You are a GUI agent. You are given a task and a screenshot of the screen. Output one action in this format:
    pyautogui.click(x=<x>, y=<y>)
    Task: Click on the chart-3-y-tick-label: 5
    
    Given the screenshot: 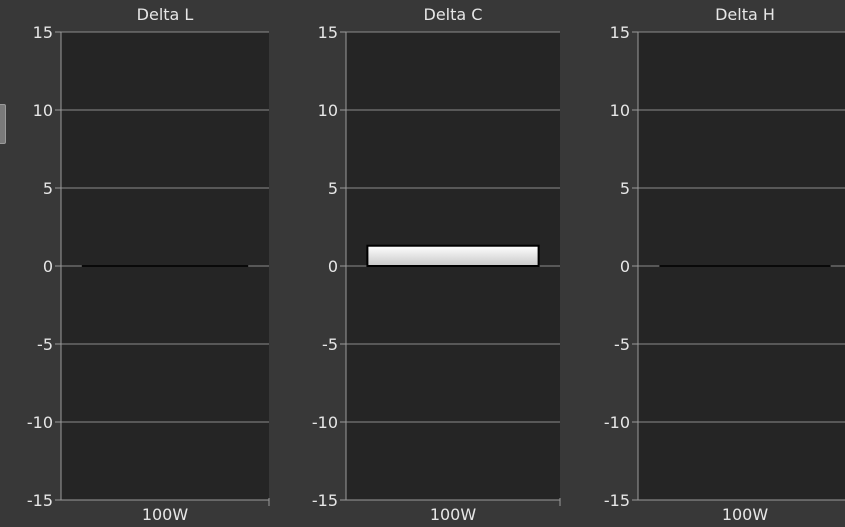 What is the action you would take?
    pyautogui.click(x=625, y=188)
    